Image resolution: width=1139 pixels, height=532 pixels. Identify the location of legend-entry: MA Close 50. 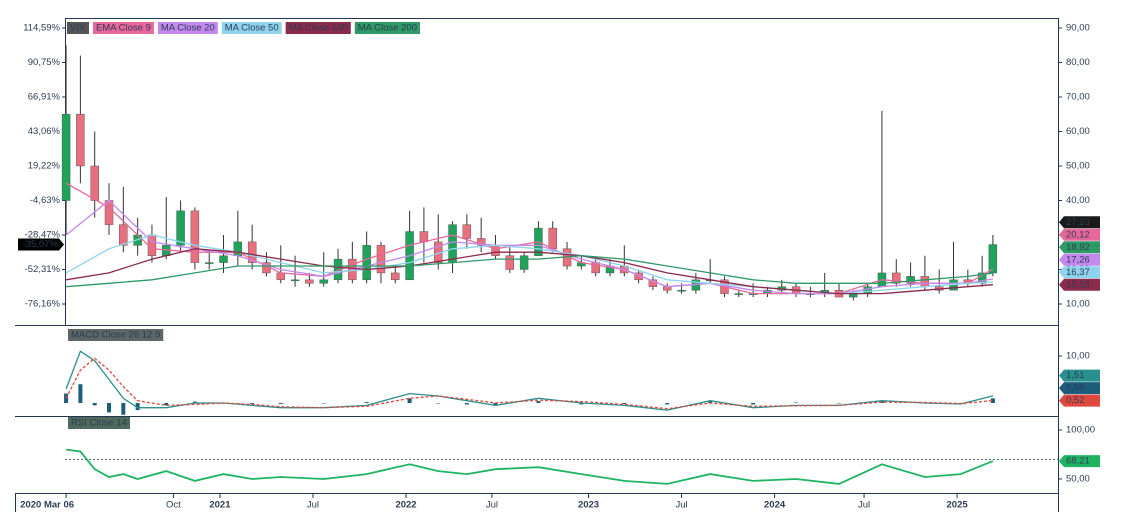
(252, 28).